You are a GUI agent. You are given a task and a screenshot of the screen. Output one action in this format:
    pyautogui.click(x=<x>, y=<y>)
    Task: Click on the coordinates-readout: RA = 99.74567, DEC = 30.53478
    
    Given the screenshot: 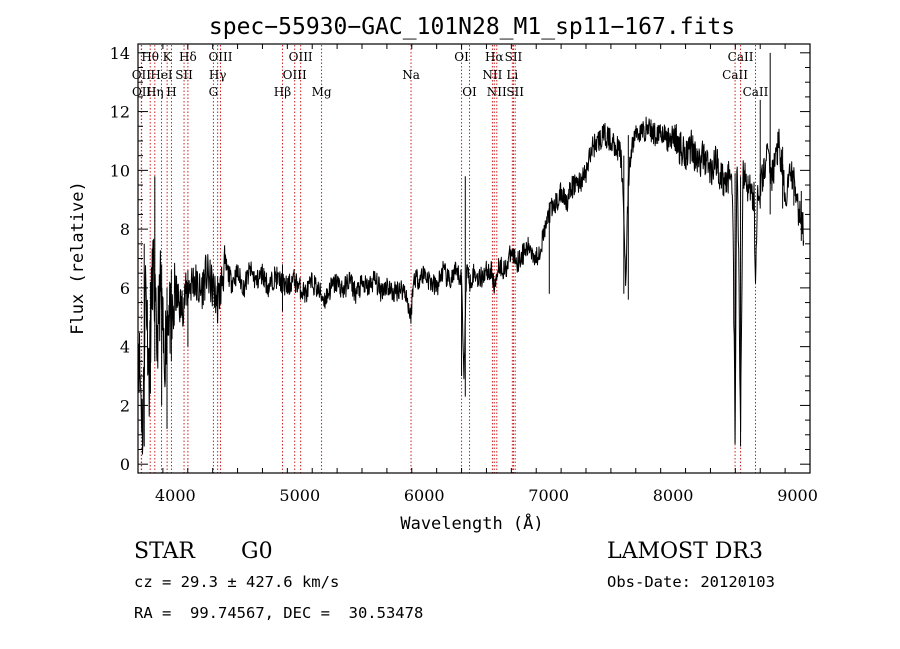 What is the action you would take?
    pyautogui.click(x=279, y=613)
    